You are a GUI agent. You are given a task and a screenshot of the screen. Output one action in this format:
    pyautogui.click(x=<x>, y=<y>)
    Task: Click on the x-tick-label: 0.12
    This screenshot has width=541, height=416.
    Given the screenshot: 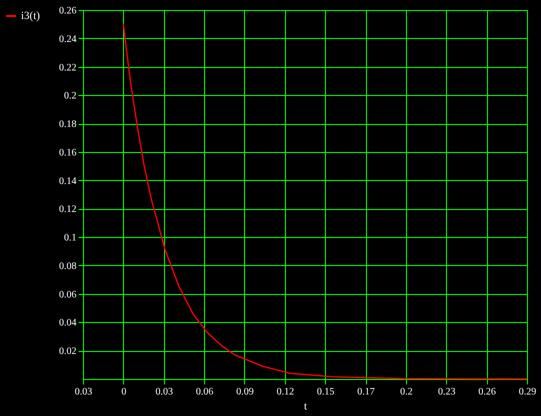 What is the action you would take?
    pyautogui.click(x=285, y=392)
    